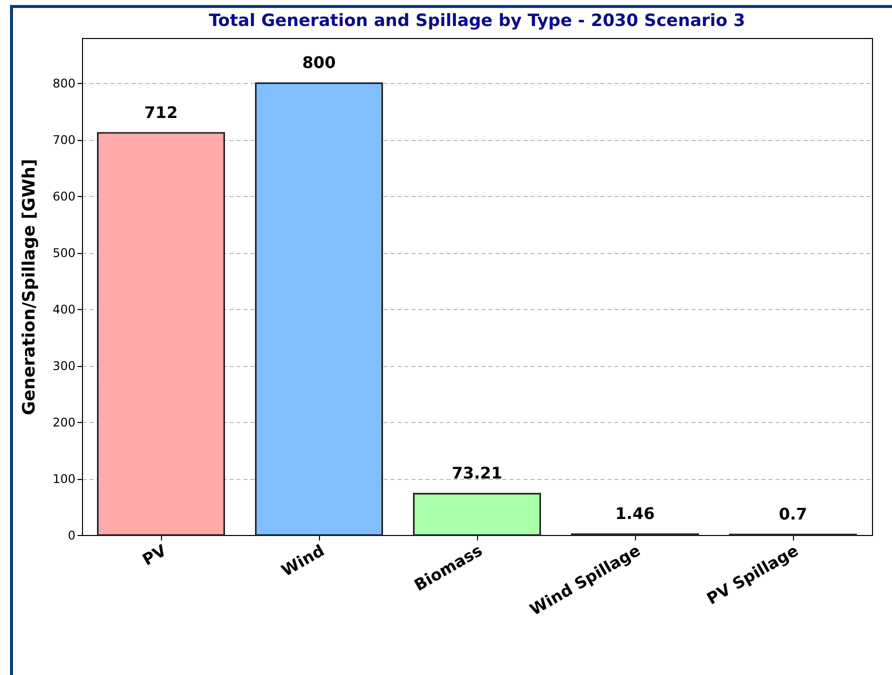 This screenshot has width=892, height=675. What do you see at coordinates (477, 21) in the screenshot?
I see `chart-title: Total Generation and Spillage by Type - 2030 Scenario 3` at bounding box center [477, 21].